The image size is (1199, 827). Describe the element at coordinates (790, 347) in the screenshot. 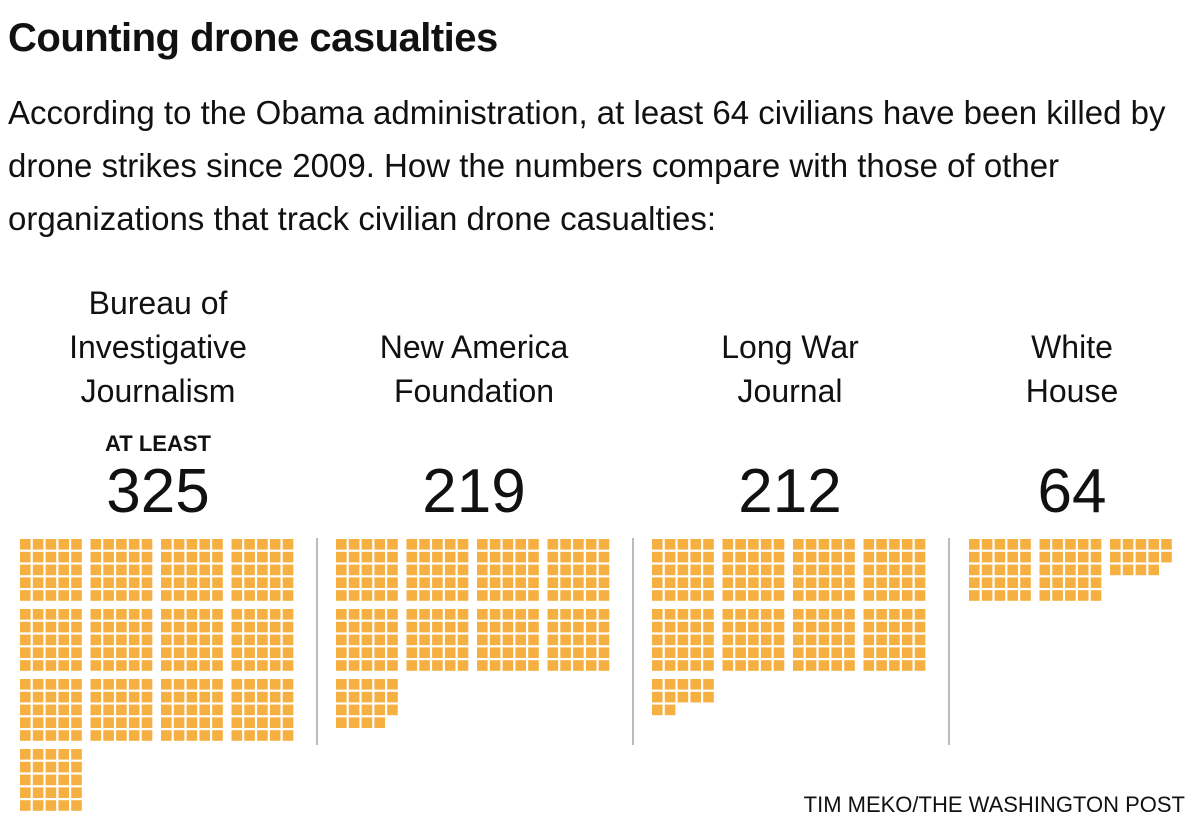

I see `category-label-line: Long War` at that location.